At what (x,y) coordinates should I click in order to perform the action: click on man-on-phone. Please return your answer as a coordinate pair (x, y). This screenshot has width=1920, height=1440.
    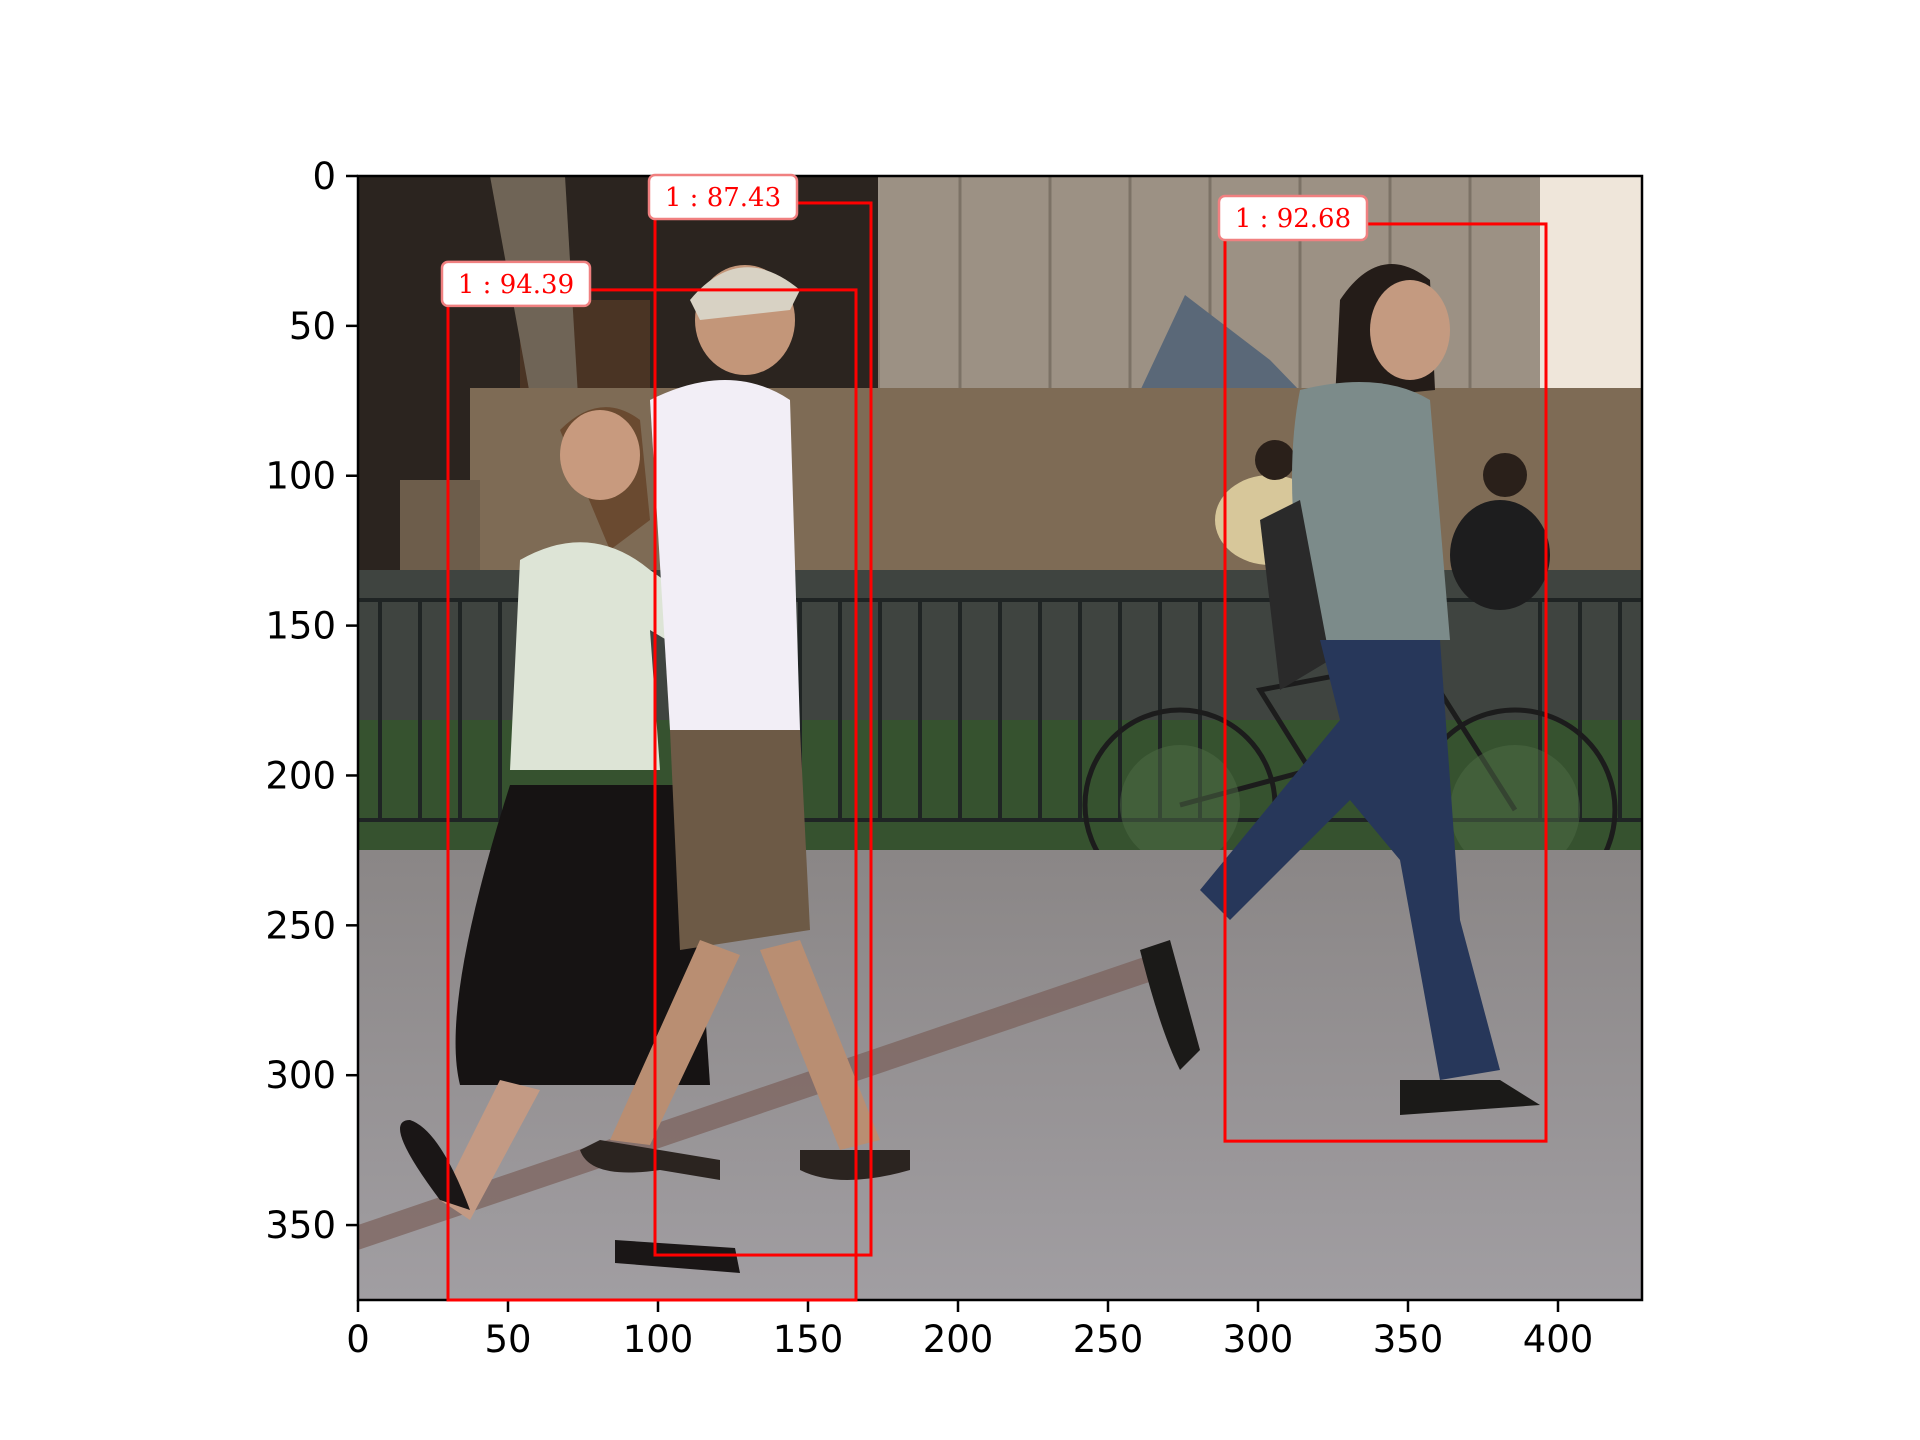
    Looking at the image, I should click on (1340, 689).